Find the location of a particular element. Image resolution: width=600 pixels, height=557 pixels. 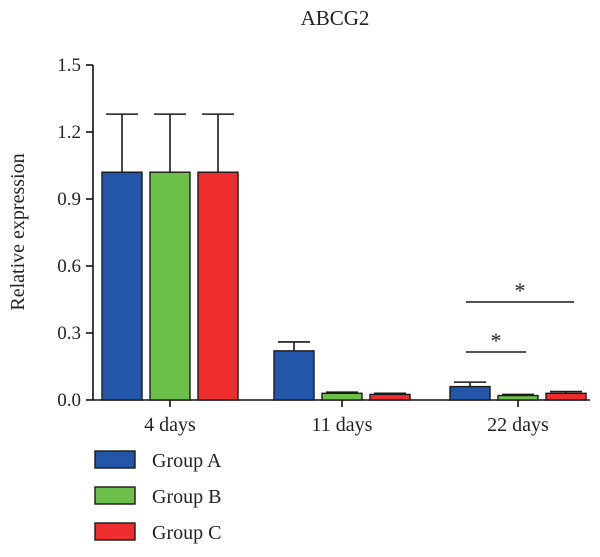

y-tick-label: 0.6 is located at coordinates (69, 266).